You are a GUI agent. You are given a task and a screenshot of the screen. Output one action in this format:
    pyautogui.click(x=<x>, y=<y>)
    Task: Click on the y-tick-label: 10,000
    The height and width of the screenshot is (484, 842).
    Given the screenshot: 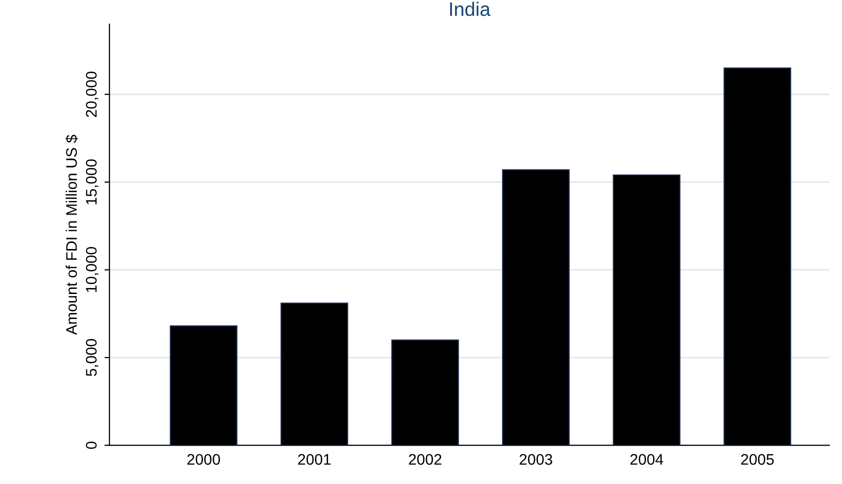 What is the action you would take?
    pyautogui.click(x=92, y=269)
    